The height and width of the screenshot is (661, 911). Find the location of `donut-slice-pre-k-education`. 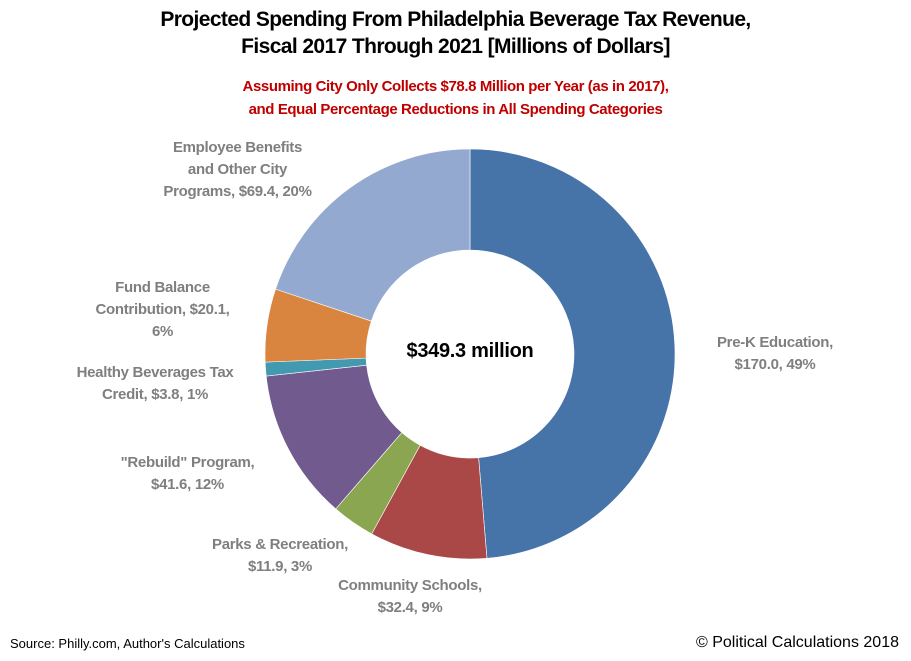

donut-slice-pre-k-education is located at coordinates (572, 353).